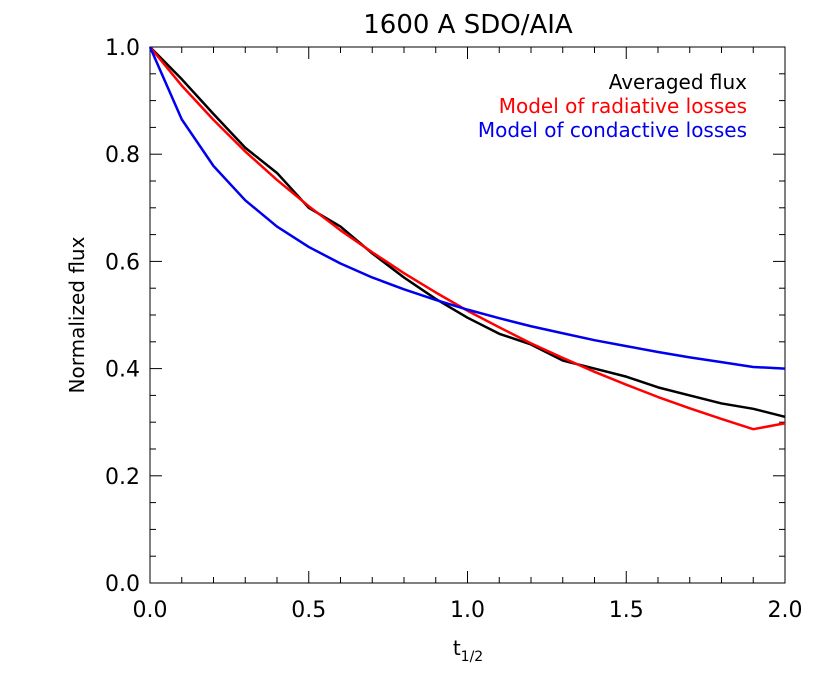  I want to click on x-tick-label: 1.0, so click(467, 610).